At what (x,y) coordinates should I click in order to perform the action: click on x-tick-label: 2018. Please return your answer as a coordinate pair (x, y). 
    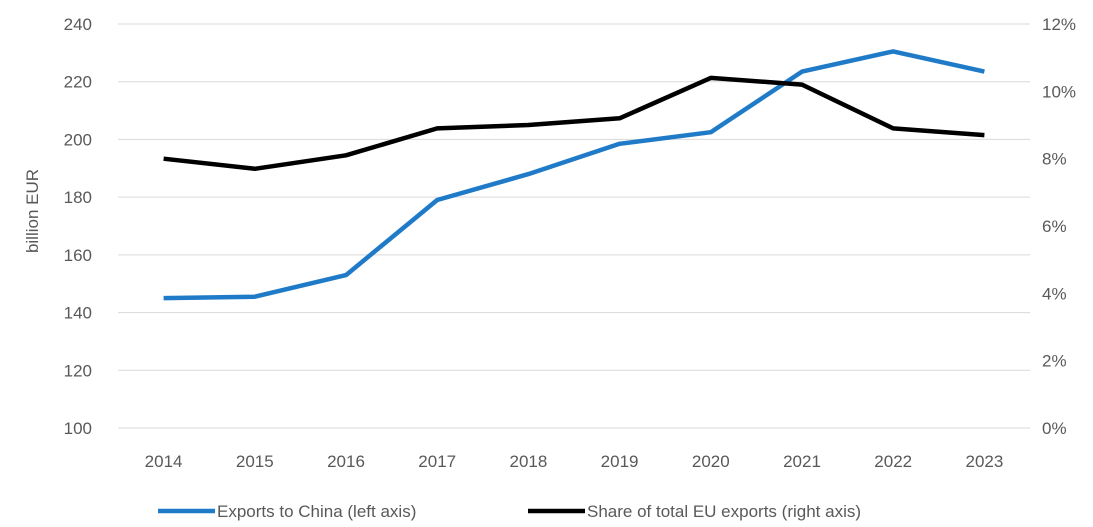
    Looking at the image, I should click on (528, 461).